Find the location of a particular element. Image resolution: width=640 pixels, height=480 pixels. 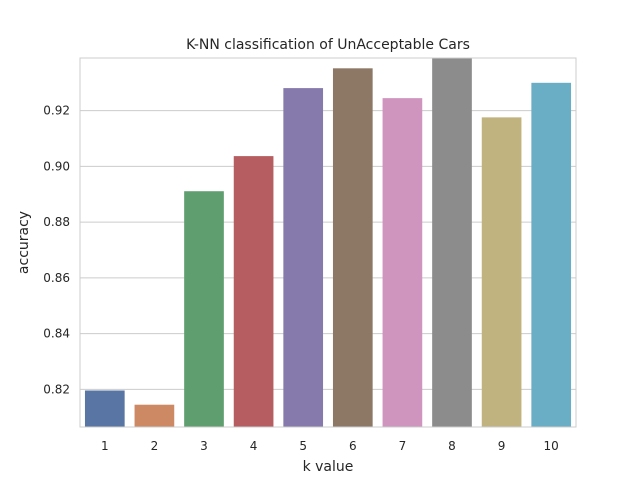

y-tick-labels: 0.82 0.84 0.86 0.88 0.90 0.92 is located at coordinates (56, 250).